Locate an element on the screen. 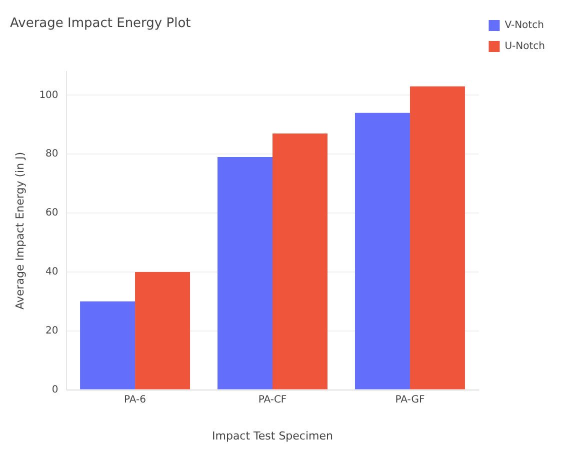  y-tick-label: 0 is located at coordinates (55, 390).